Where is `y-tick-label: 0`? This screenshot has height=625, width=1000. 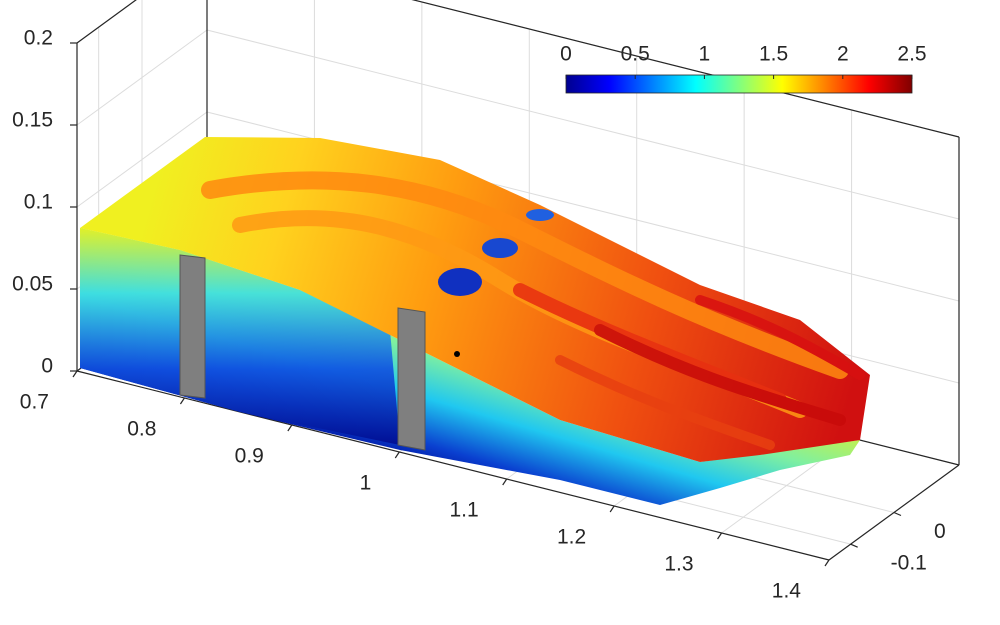 y-tick-label: 0 is located at coordinates (940, 531).